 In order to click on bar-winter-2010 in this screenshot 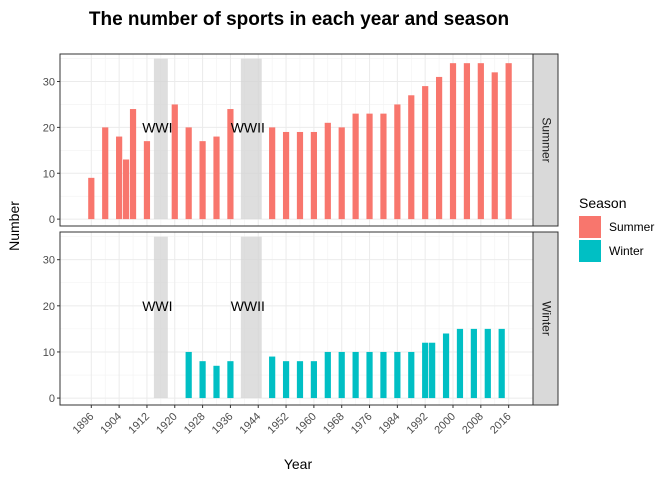, I will do `click(487, 363)`.